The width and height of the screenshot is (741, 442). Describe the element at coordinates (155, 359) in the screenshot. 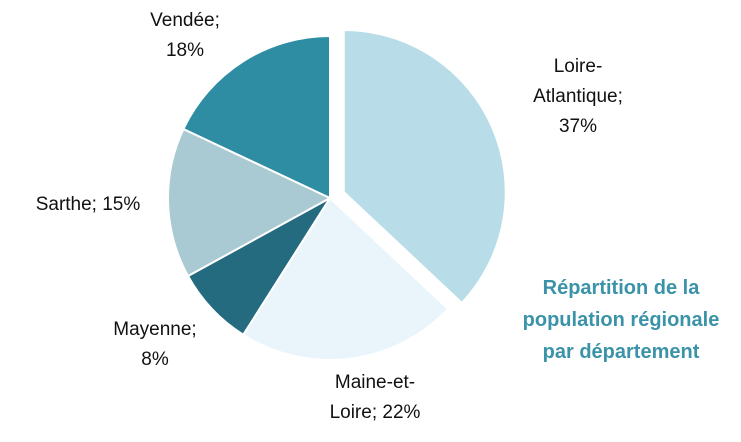

I see `data-label-line: 8%` at that location.